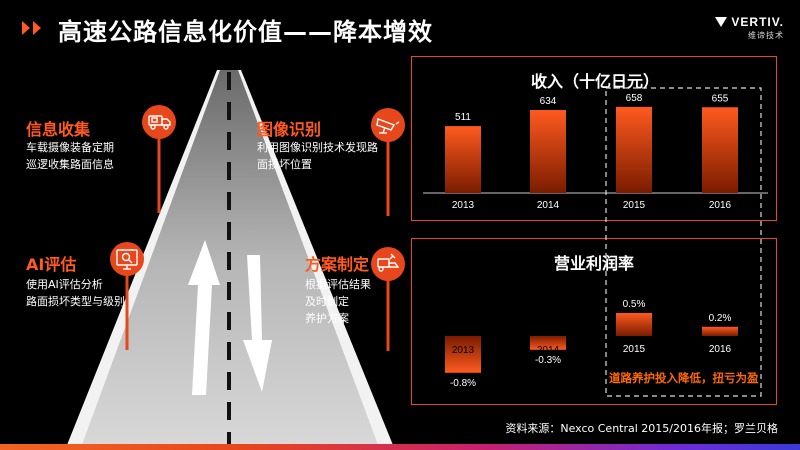  Describe the element at coordinates (75, 301) in the screenshot. I see `ai-eval-line-2: 路面损坏类型与级别` at that location.